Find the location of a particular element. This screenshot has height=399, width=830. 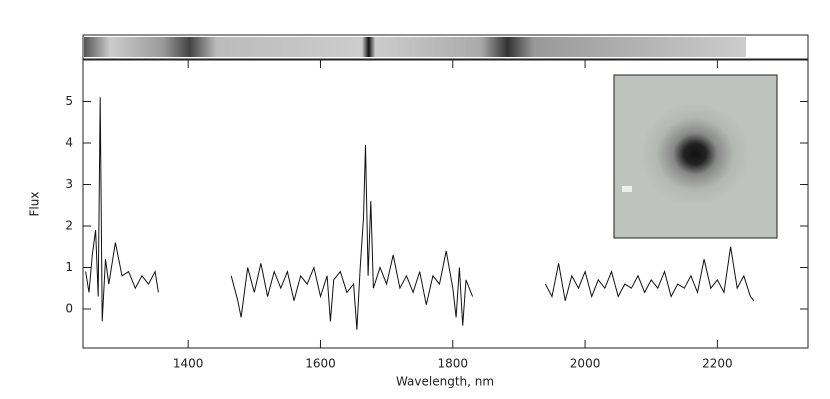

y-tick-label: 0 is located at coordinates (69, 308).